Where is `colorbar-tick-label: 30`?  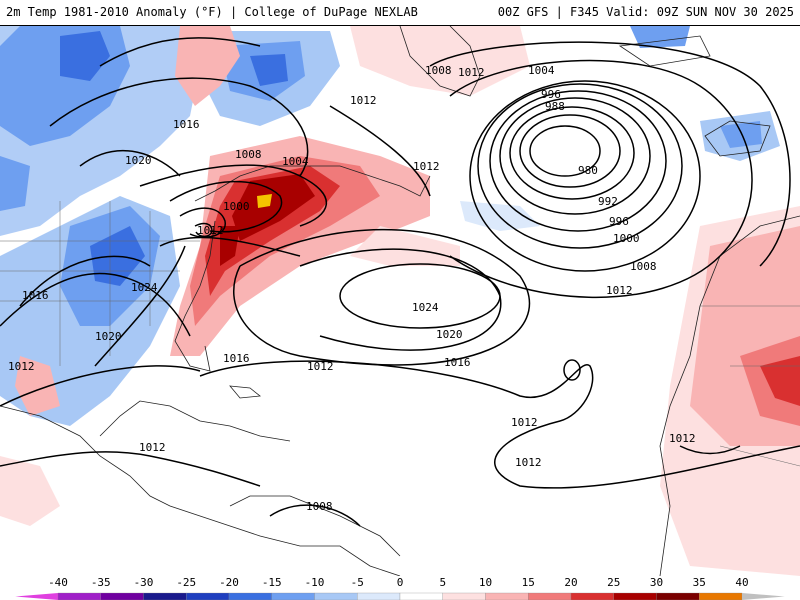
colorbar-tick-label: 30 is located at coordinates (656, 582).